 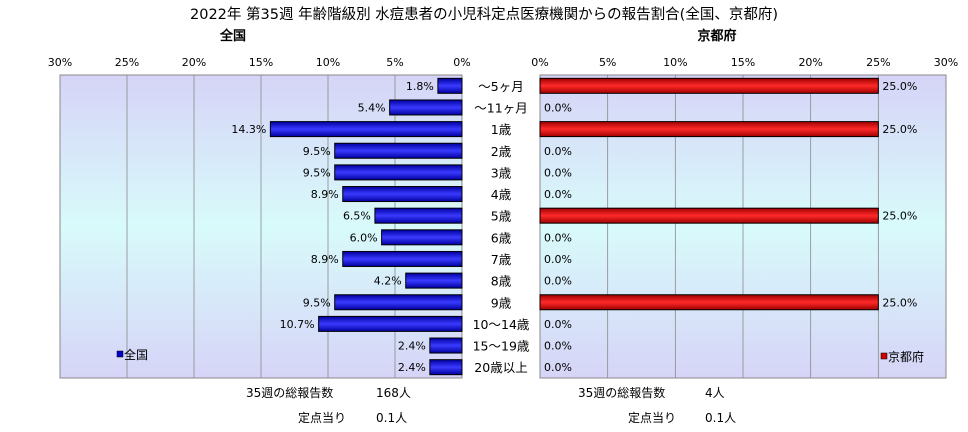 What do you see at coordinates (501, 259) in the screenshot?
I see `category-label: 7歳` at bounding box center [501, 259].